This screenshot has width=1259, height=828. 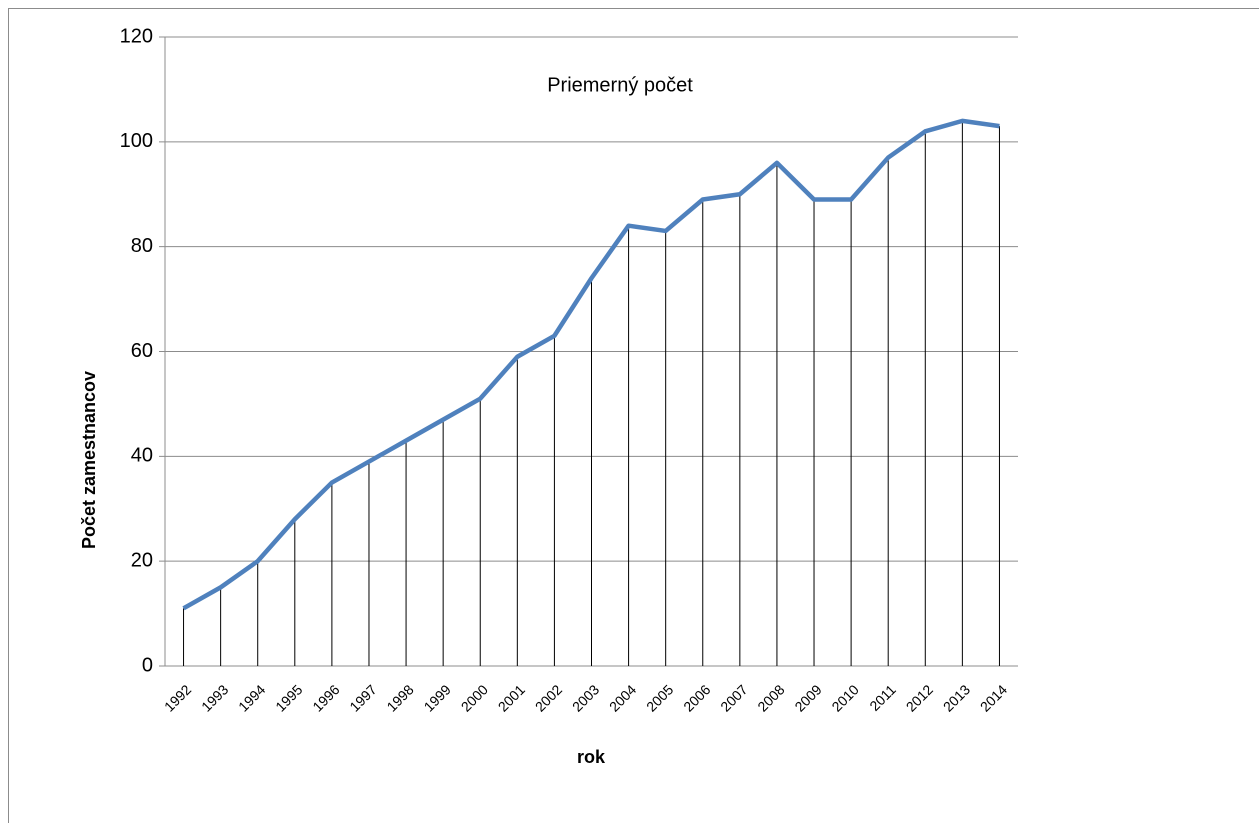 I want to click on x-axis-label: rok, so click(x=591, y=757).